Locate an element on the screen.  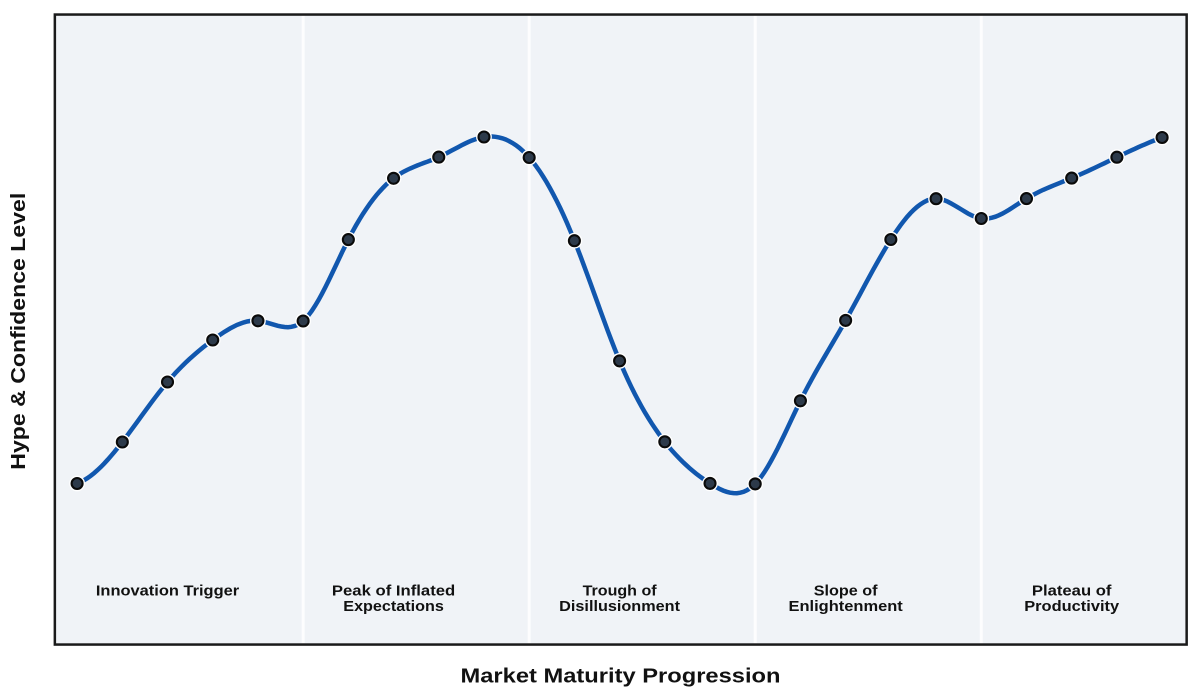
svg-text: Plateau of is located at coordinates (1072, 591).